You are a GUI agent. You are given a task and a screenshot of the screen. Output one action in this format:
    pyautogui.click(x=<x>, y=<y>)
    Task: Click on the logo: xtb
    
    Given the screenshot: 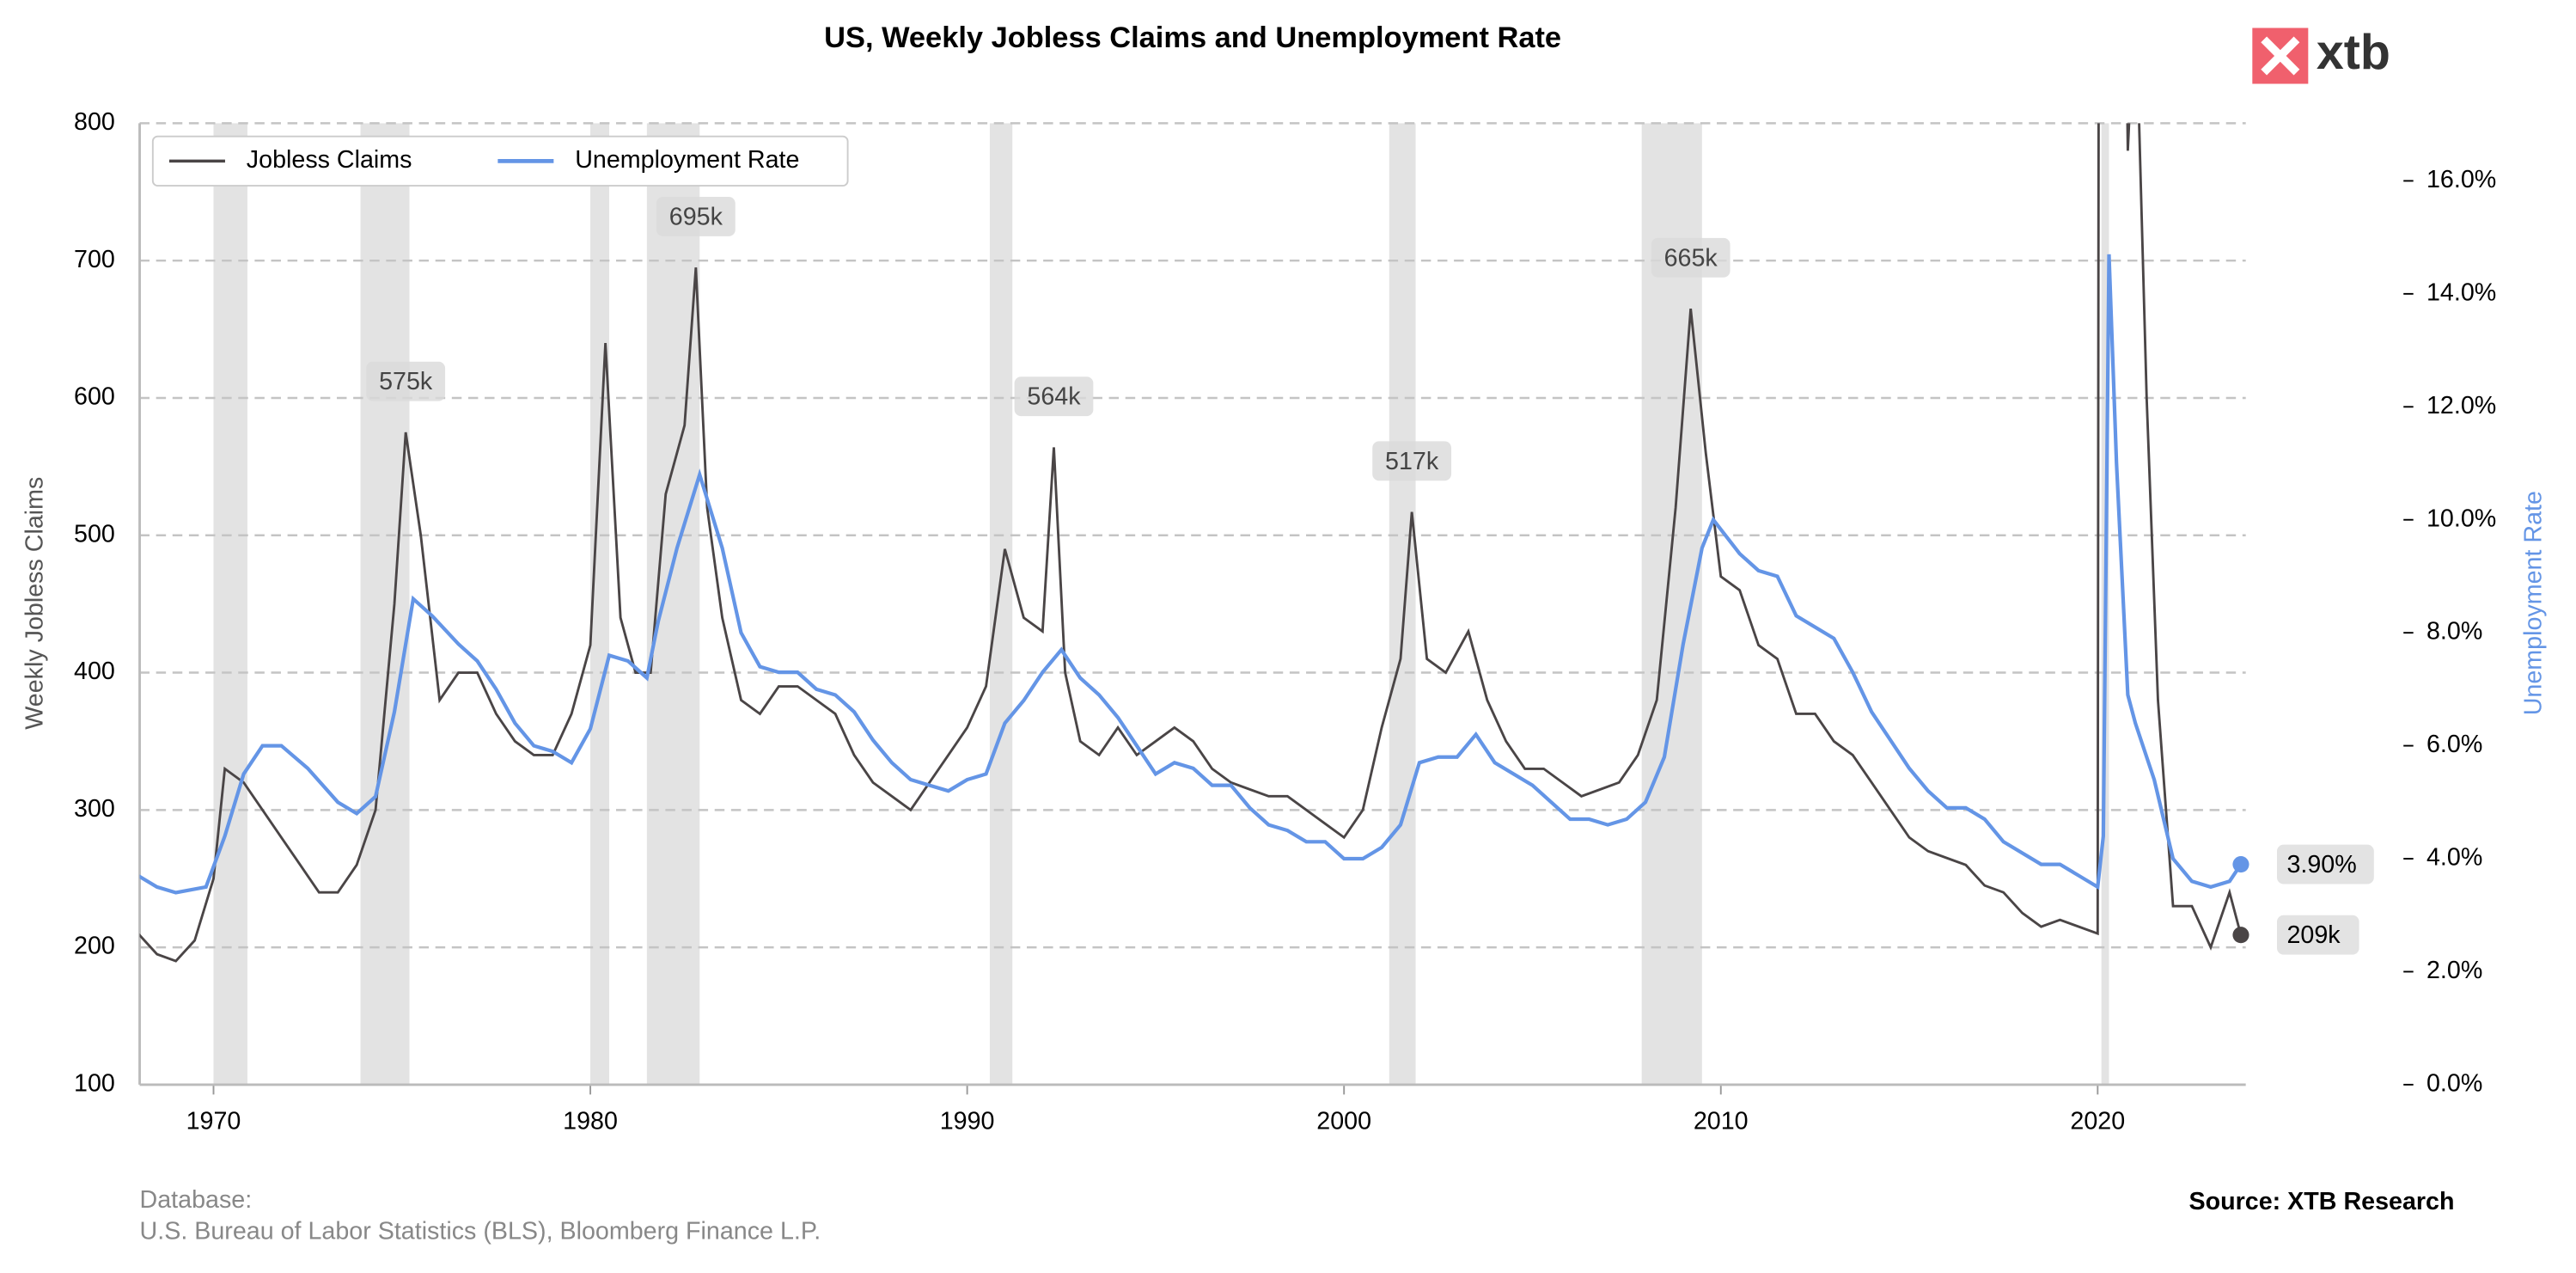 What is the action you would take?
    pyautogui.click(x=2321, y=54)
    